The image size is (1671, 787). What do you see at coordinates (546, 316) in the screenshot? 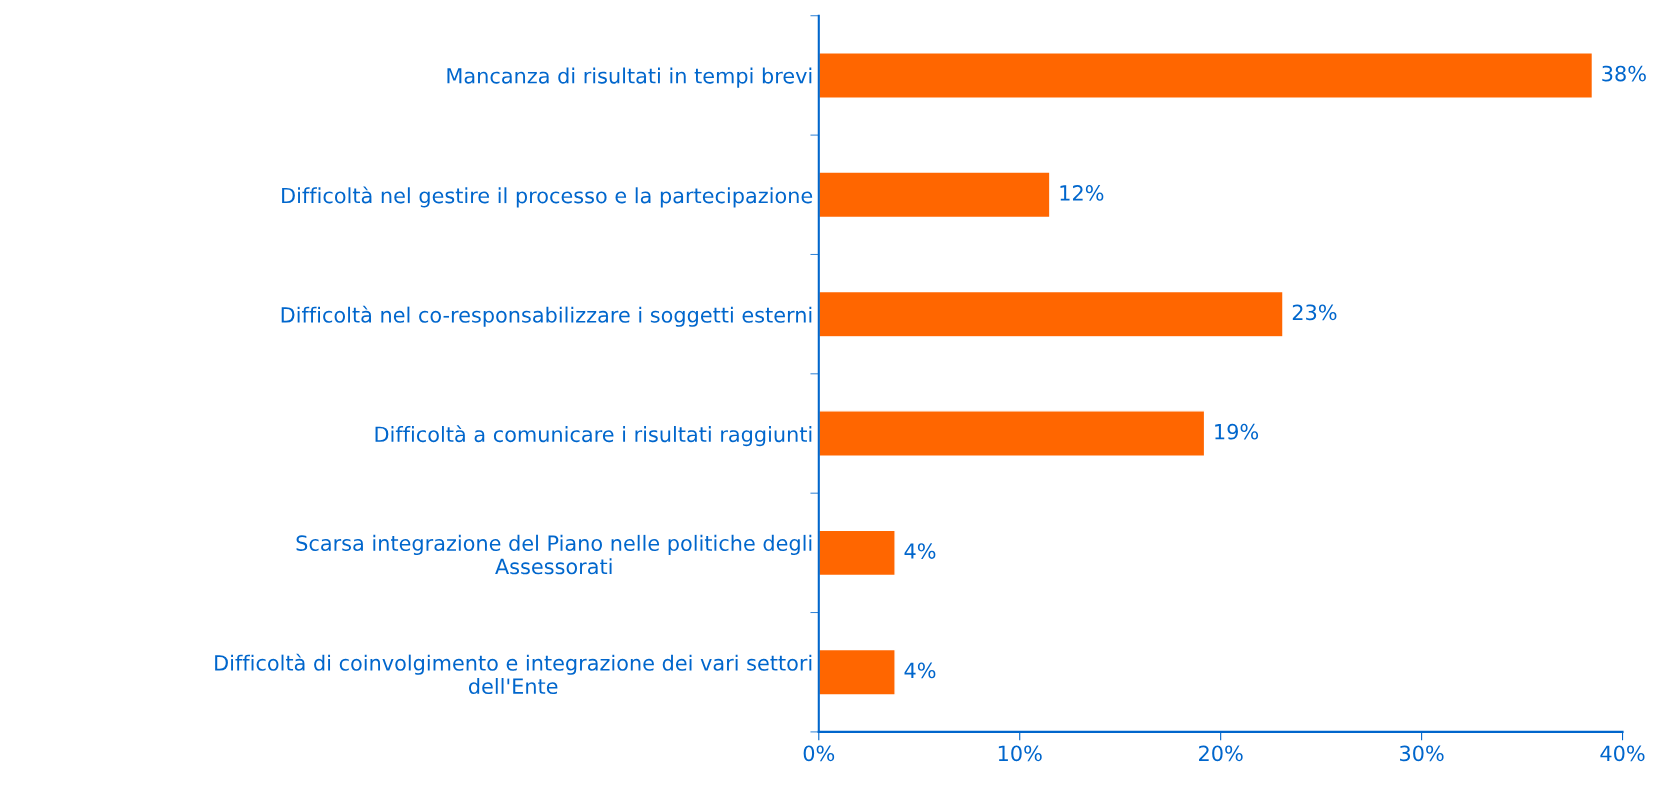
I see `y-tick-label: Difficoltà nel co-responsabilizzare i soggetti esterni` at bounding box center [546, 316].